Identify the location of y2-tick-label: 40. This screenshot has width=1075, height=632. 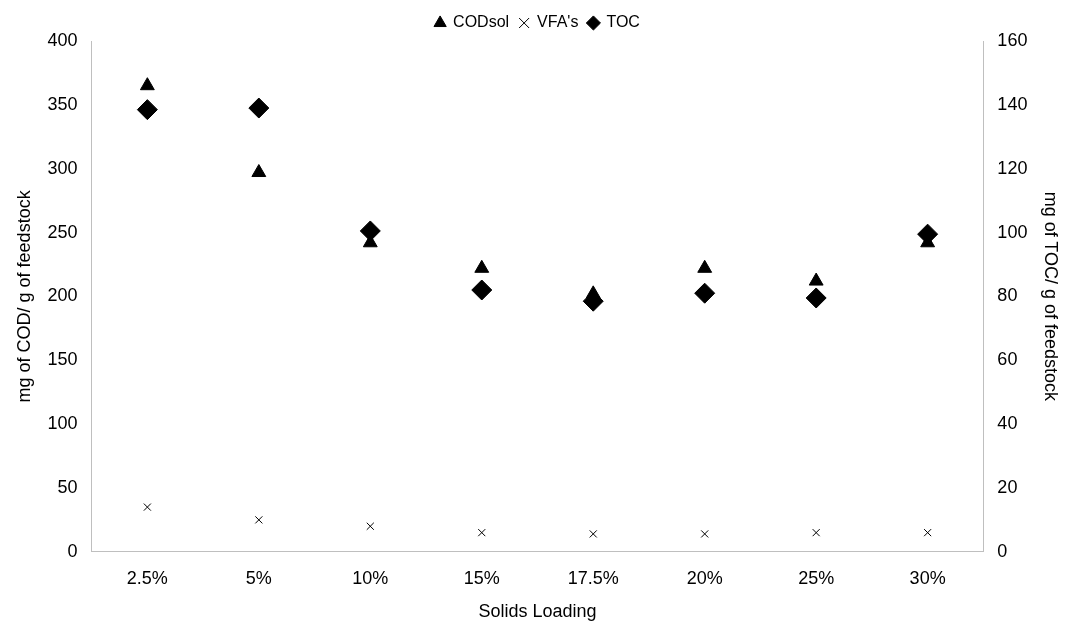
(1007, 423).